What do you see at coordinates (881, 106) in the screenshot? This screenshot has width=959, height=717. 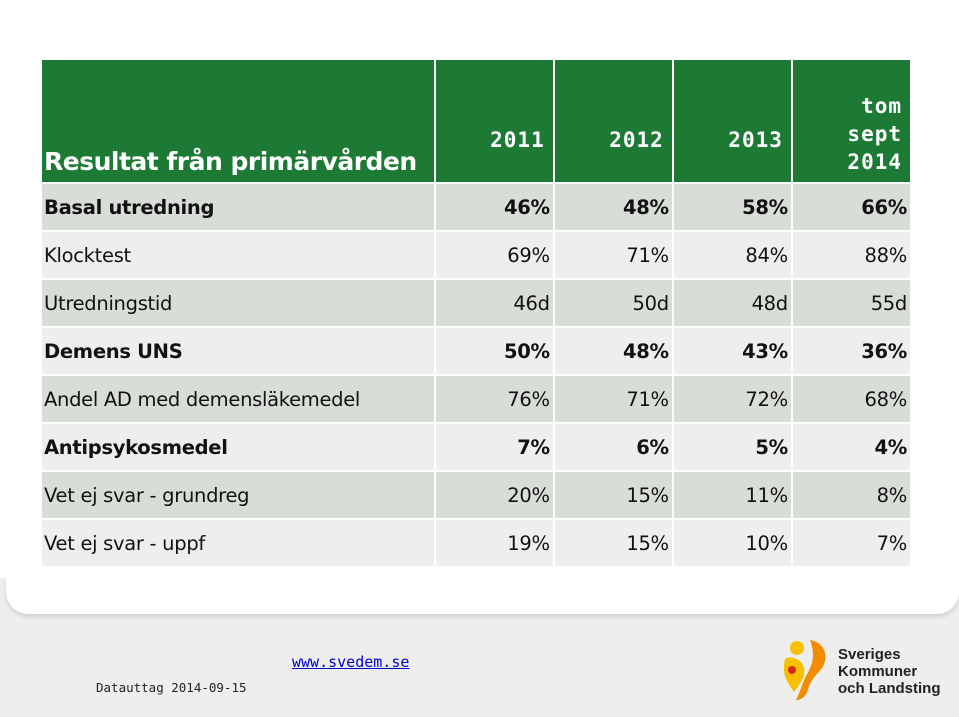 I see `year-2014-line-1: tom` at bounding box center [881, 106].